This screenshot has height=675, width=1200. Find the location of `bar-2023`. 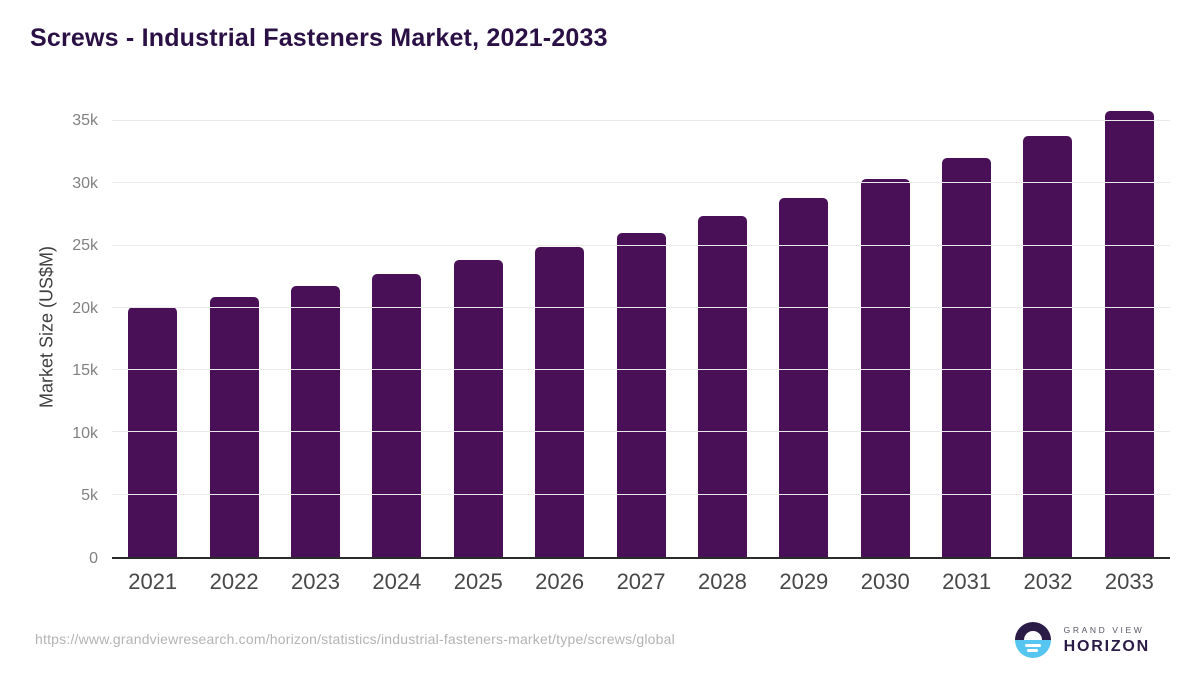

bar-2023 is located at coordinates (315, 421).